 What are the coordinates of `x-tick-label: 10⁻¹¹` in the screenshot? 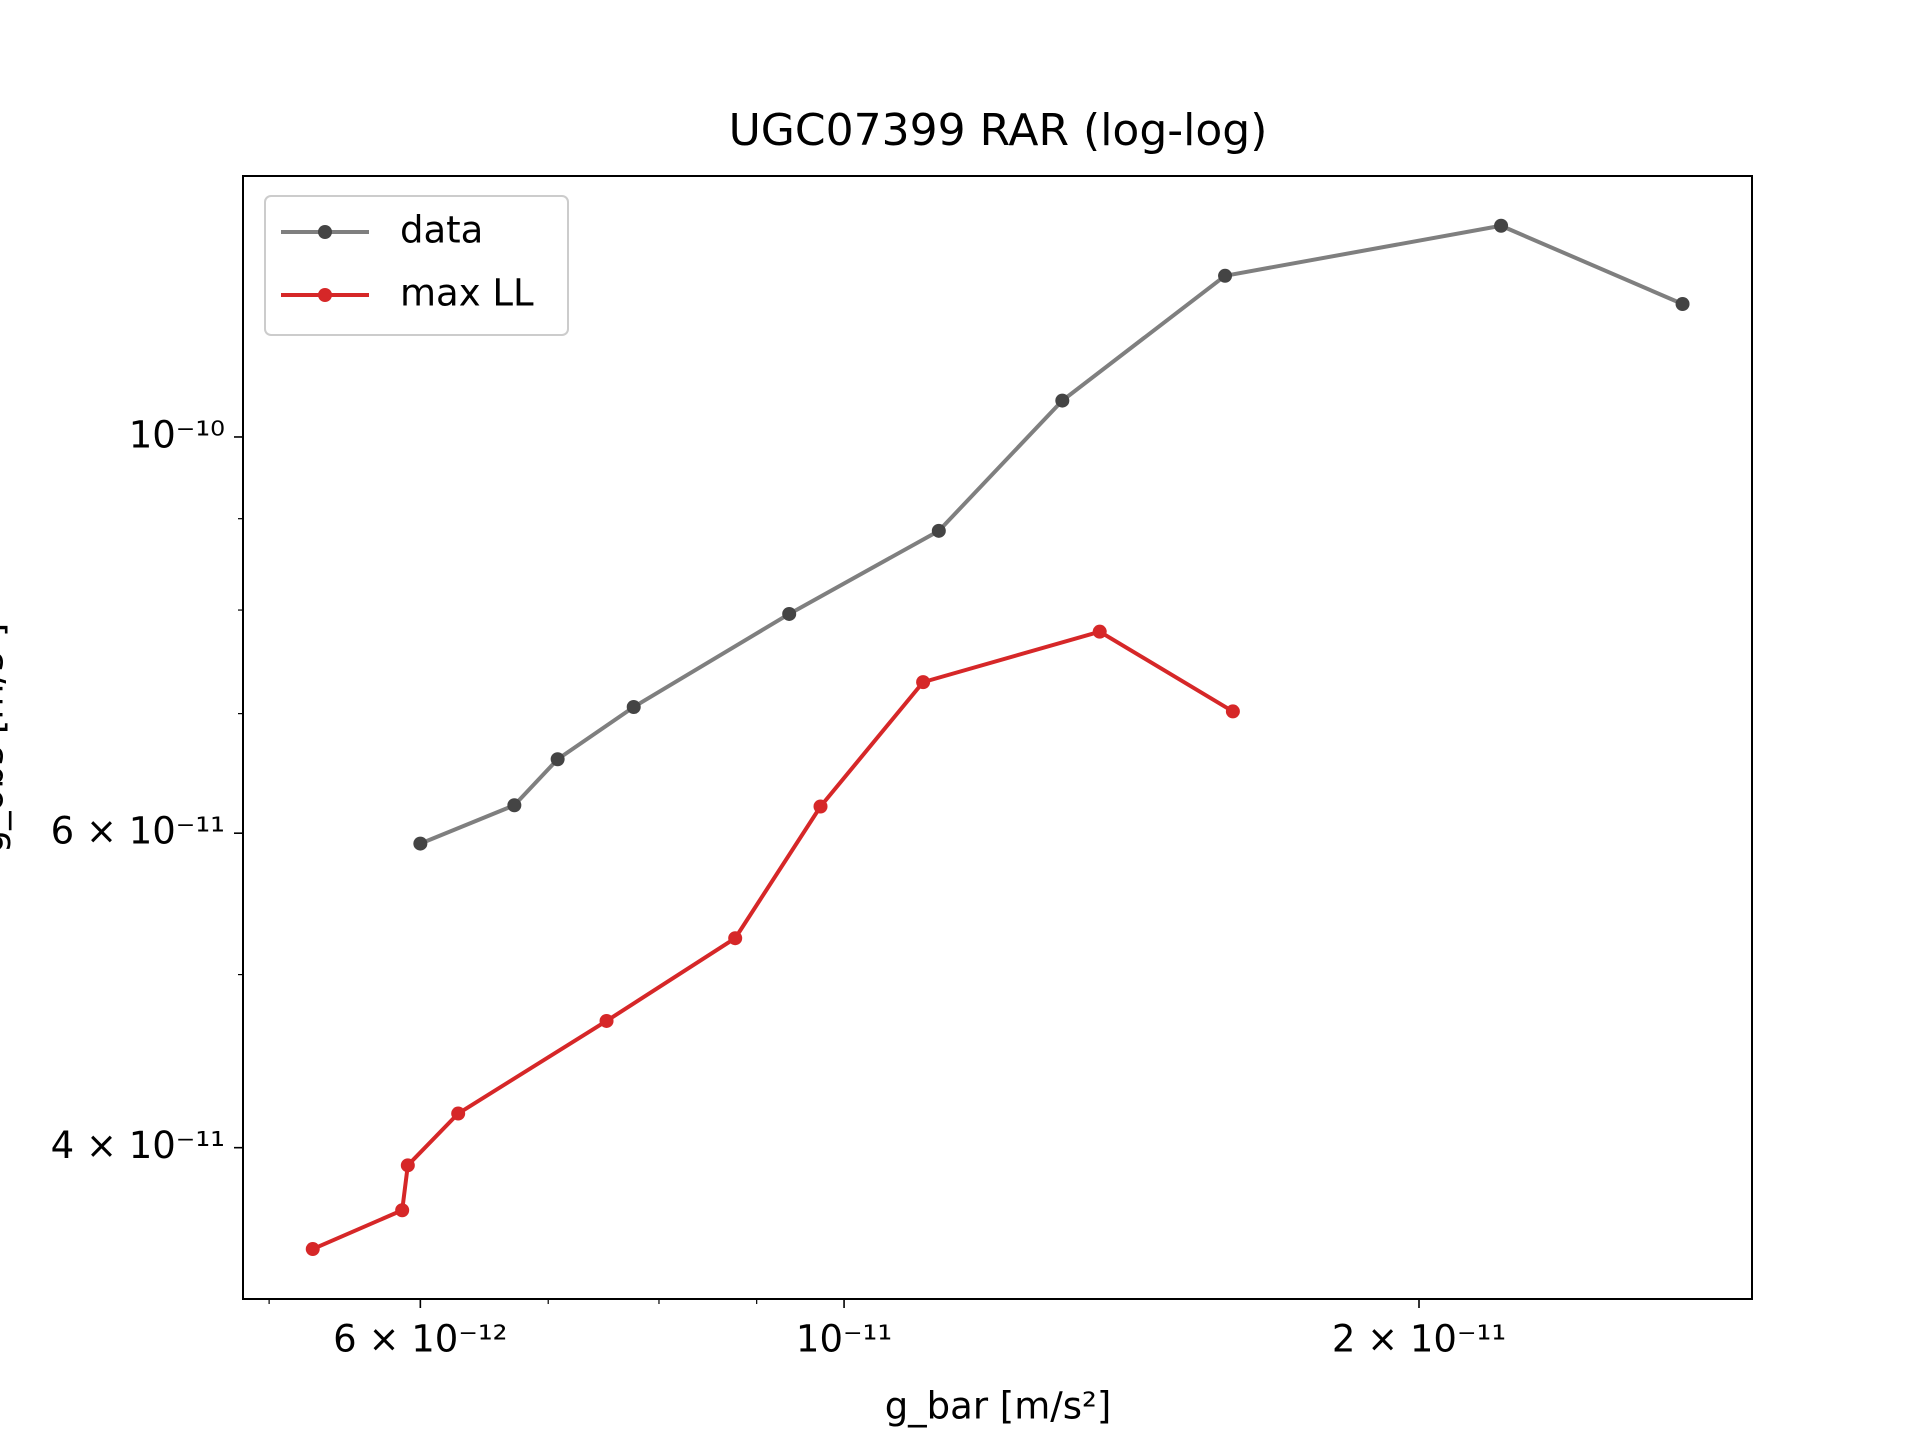 It's located at (844, 1339).